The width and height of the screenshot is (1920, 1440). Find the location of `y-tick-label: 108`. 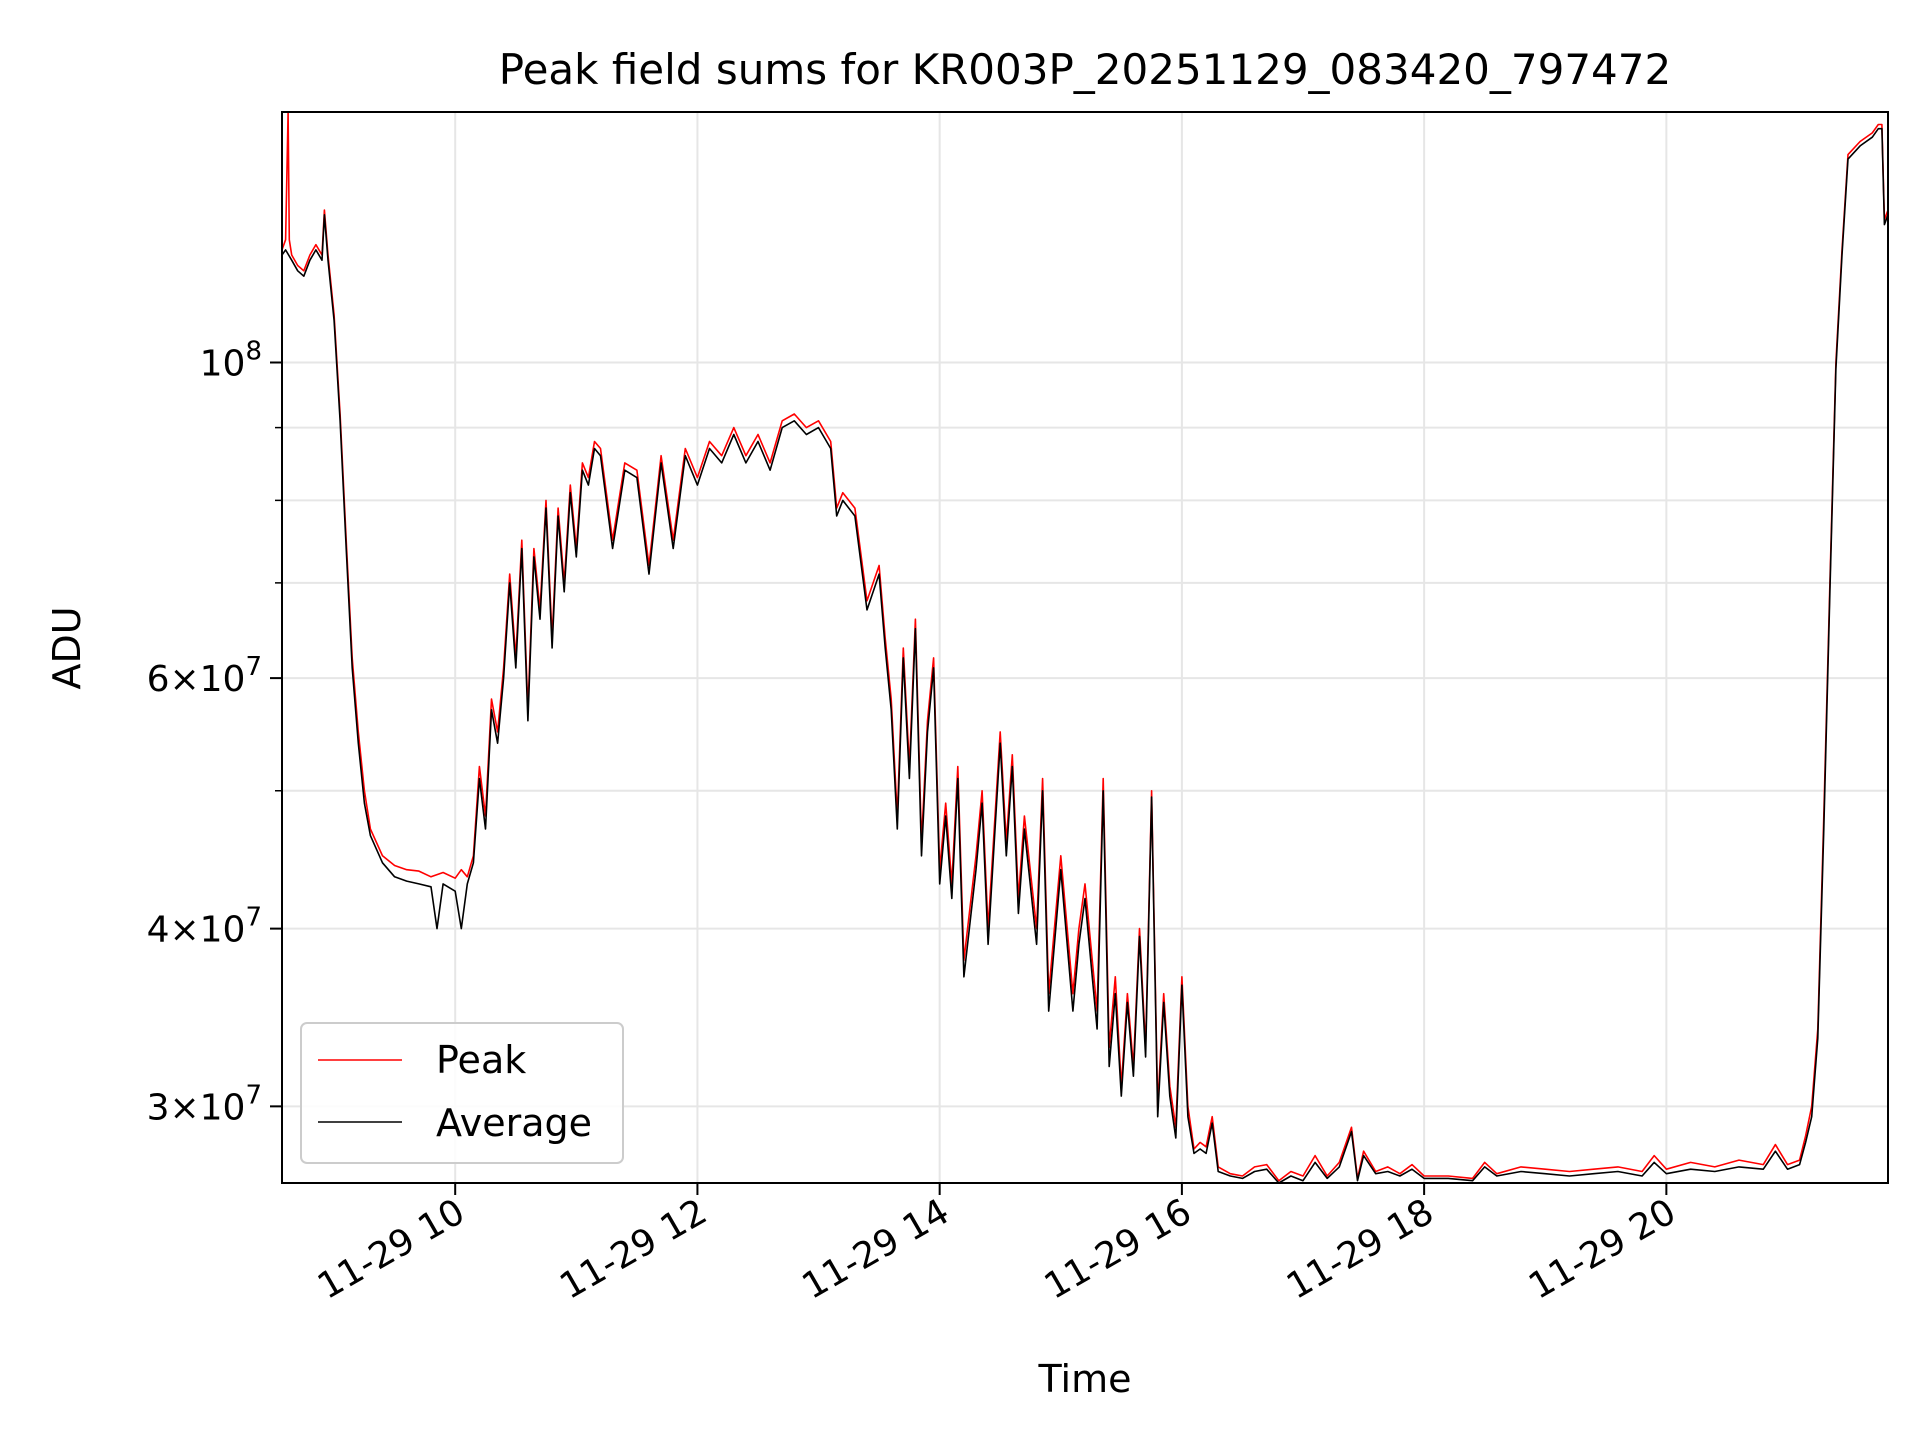

y-tick-label: 108 is located at coordinates (231, 361).